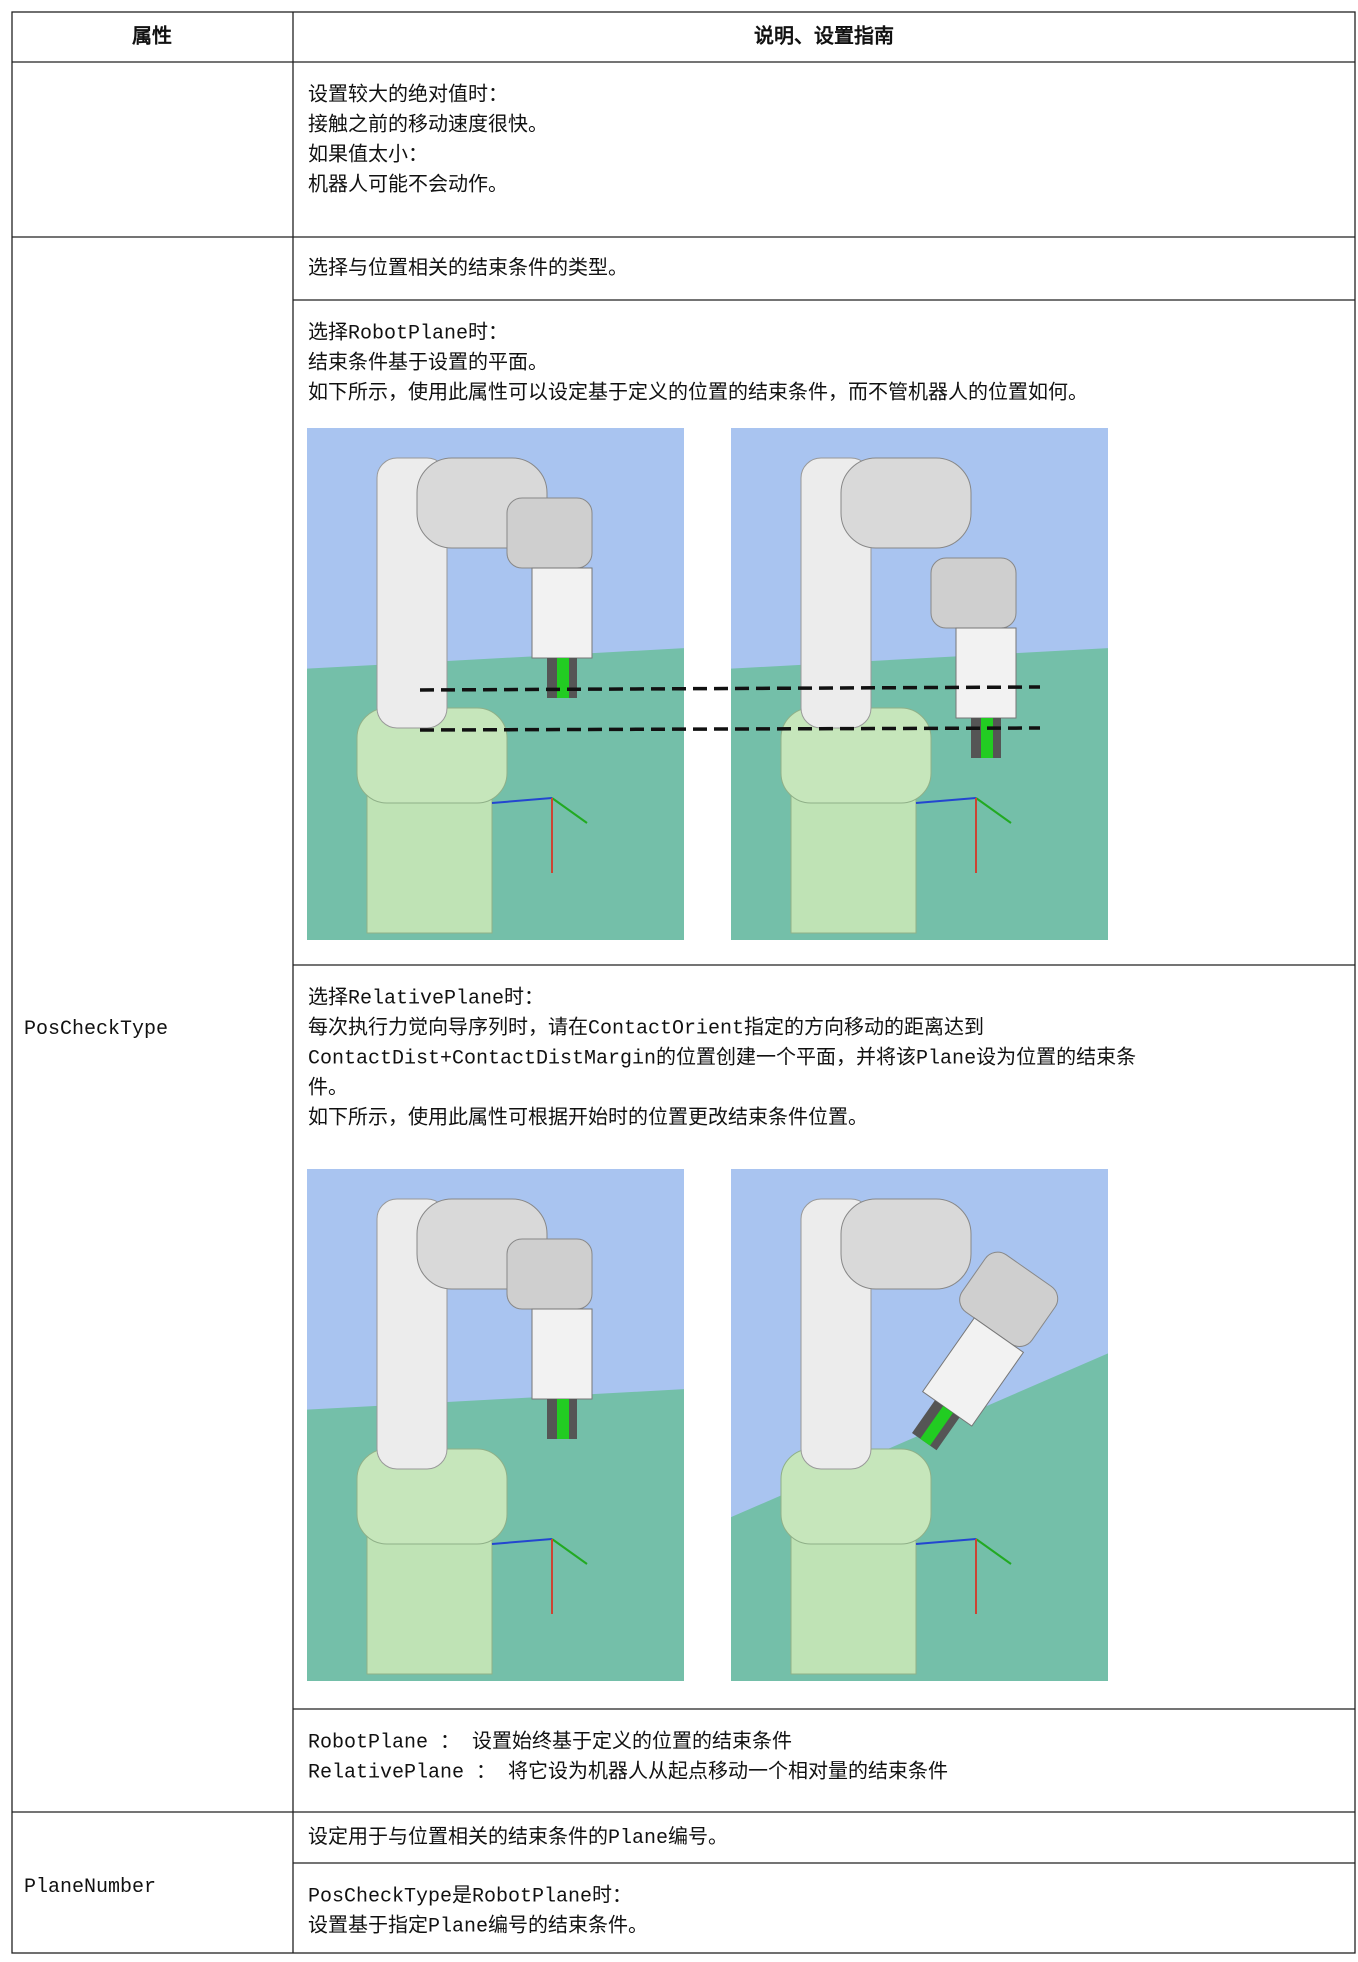  What do you see at coordinates (152, 36) in the screenshot?
I see `header-cell: 属性` at bounding box center [152, 36].